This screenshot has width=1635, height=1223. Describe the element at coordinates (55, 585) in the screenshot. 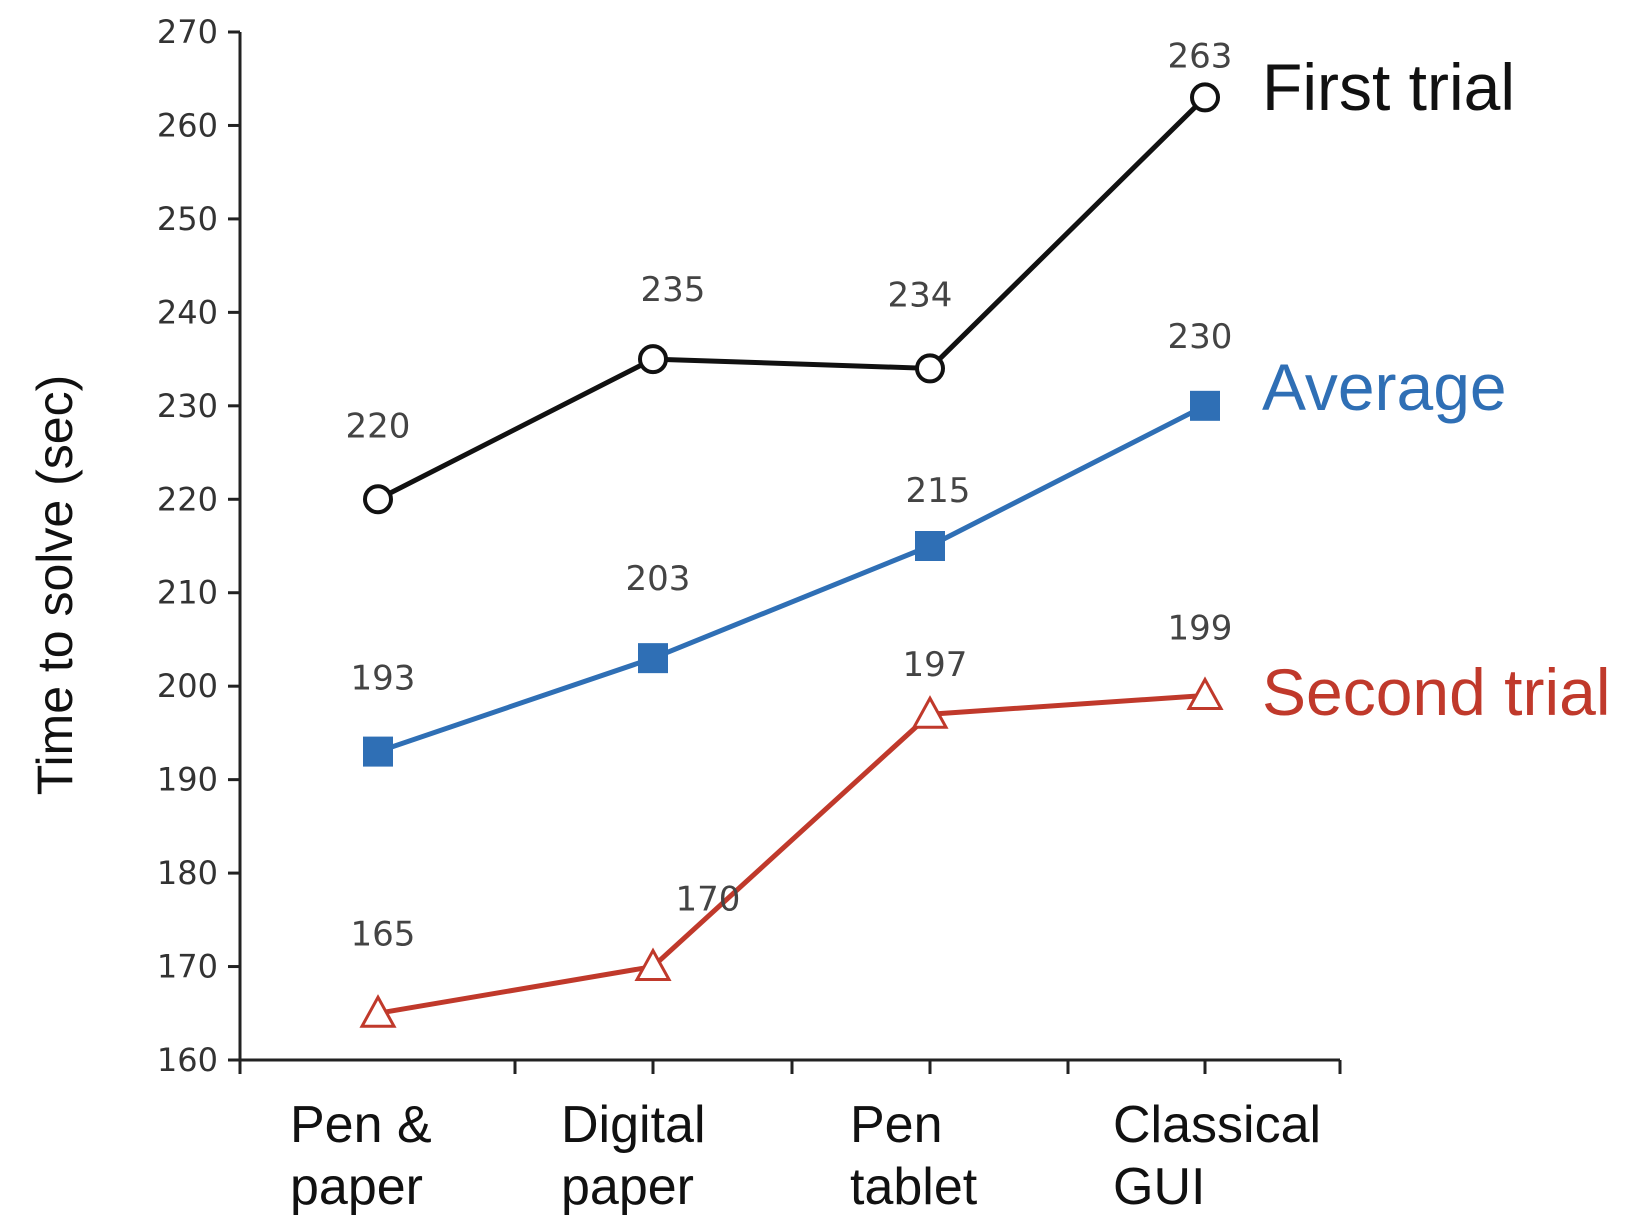

I see `y-axis-label: Time to solve (sec)` at that location.